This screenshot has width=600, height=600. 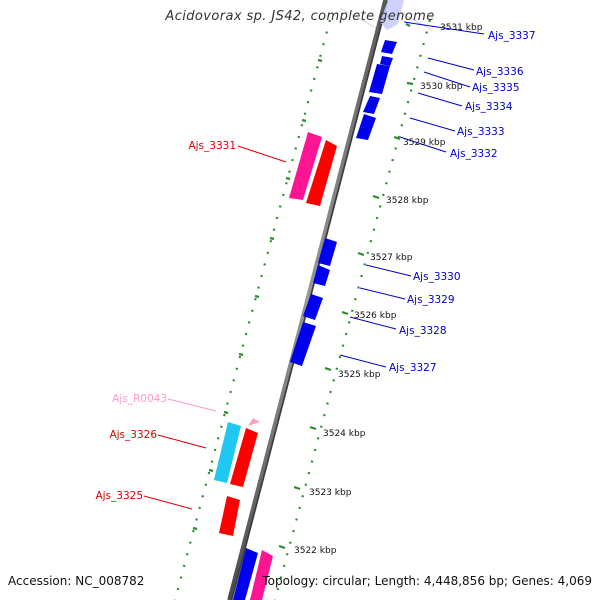 What do you see at coordinates (481, 132) in the screenshot?
I see `gene-label-3333: Ajs_3333` at bounding box center [481, 132].